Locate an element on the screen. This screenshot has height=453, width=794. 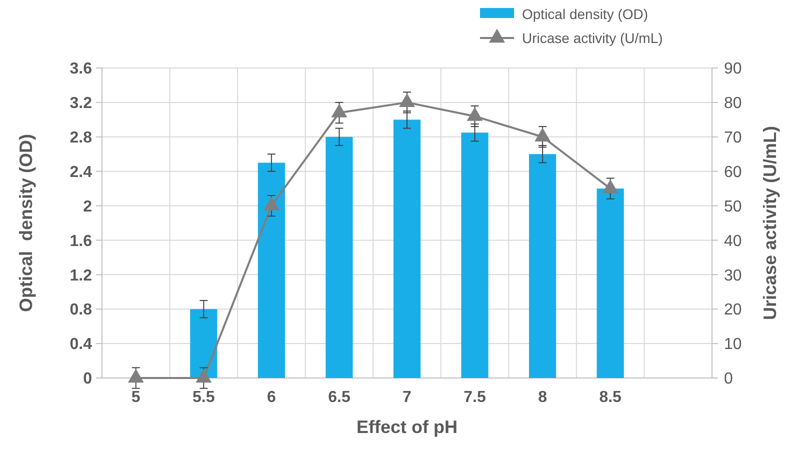
x-axis-title: Effect of pH is located at coordinates (407, 427).